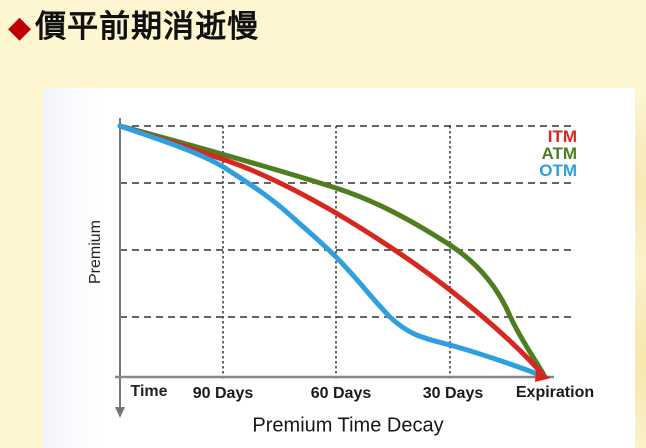 Image resolution: width=646 pixels, height=448 pixels. I want to click on legend-item-atm: ATM, so click(559, 153).